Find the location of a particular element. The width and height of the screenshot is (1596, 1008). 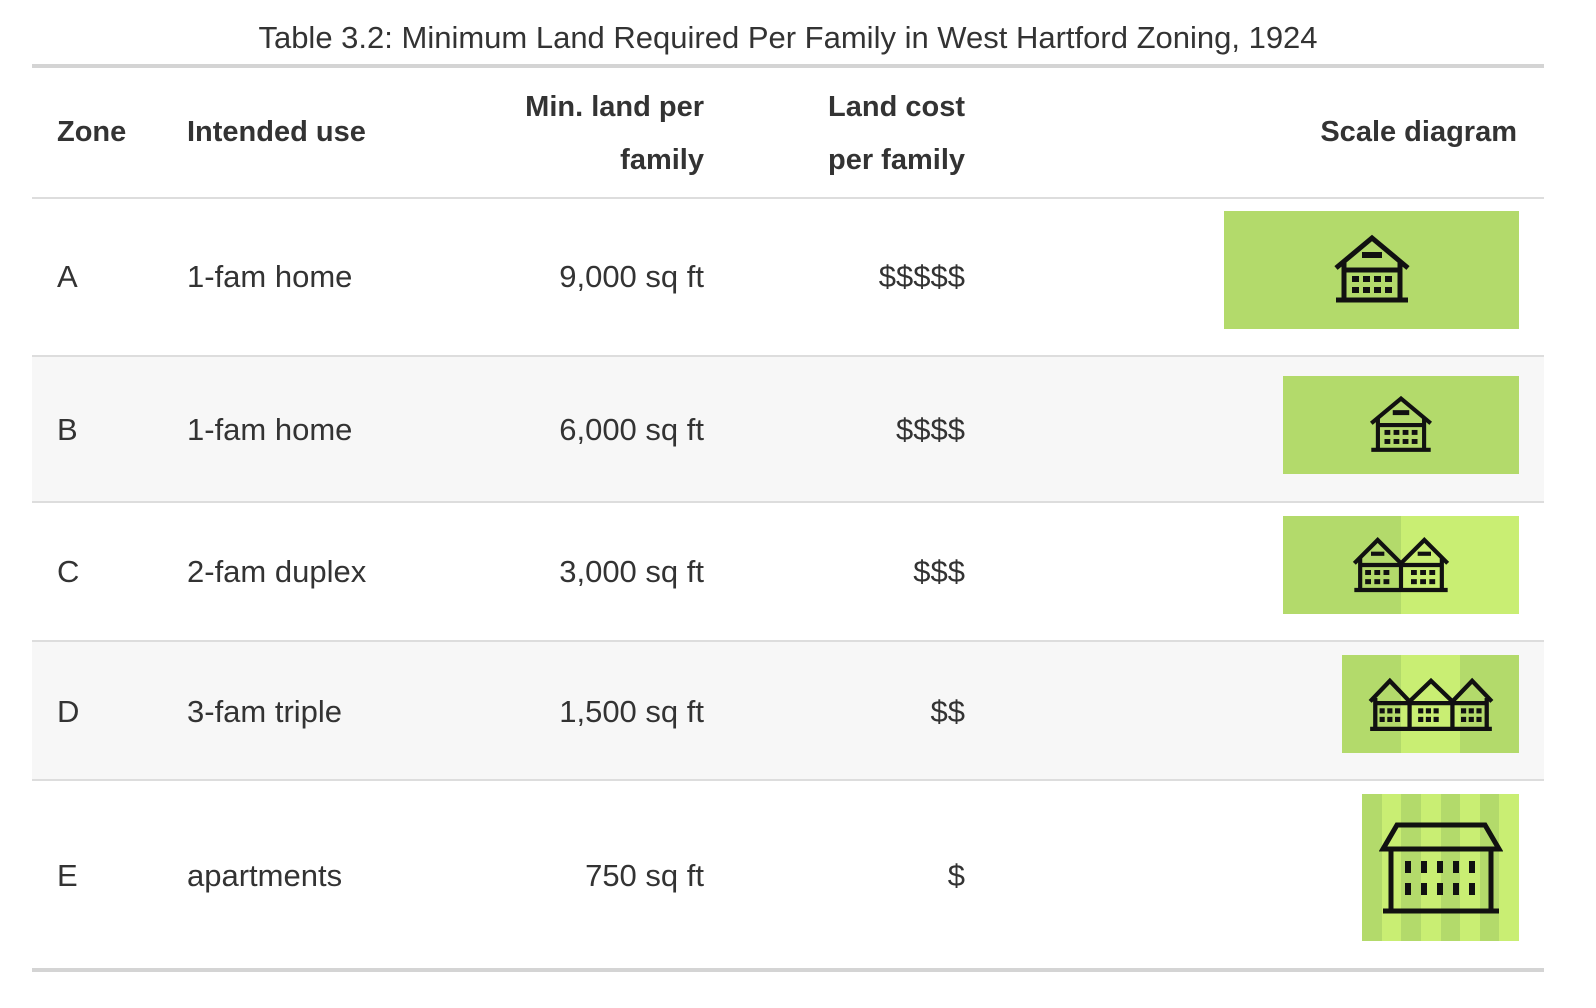

lot-diagram-b is located at coordinates (1401, 425).